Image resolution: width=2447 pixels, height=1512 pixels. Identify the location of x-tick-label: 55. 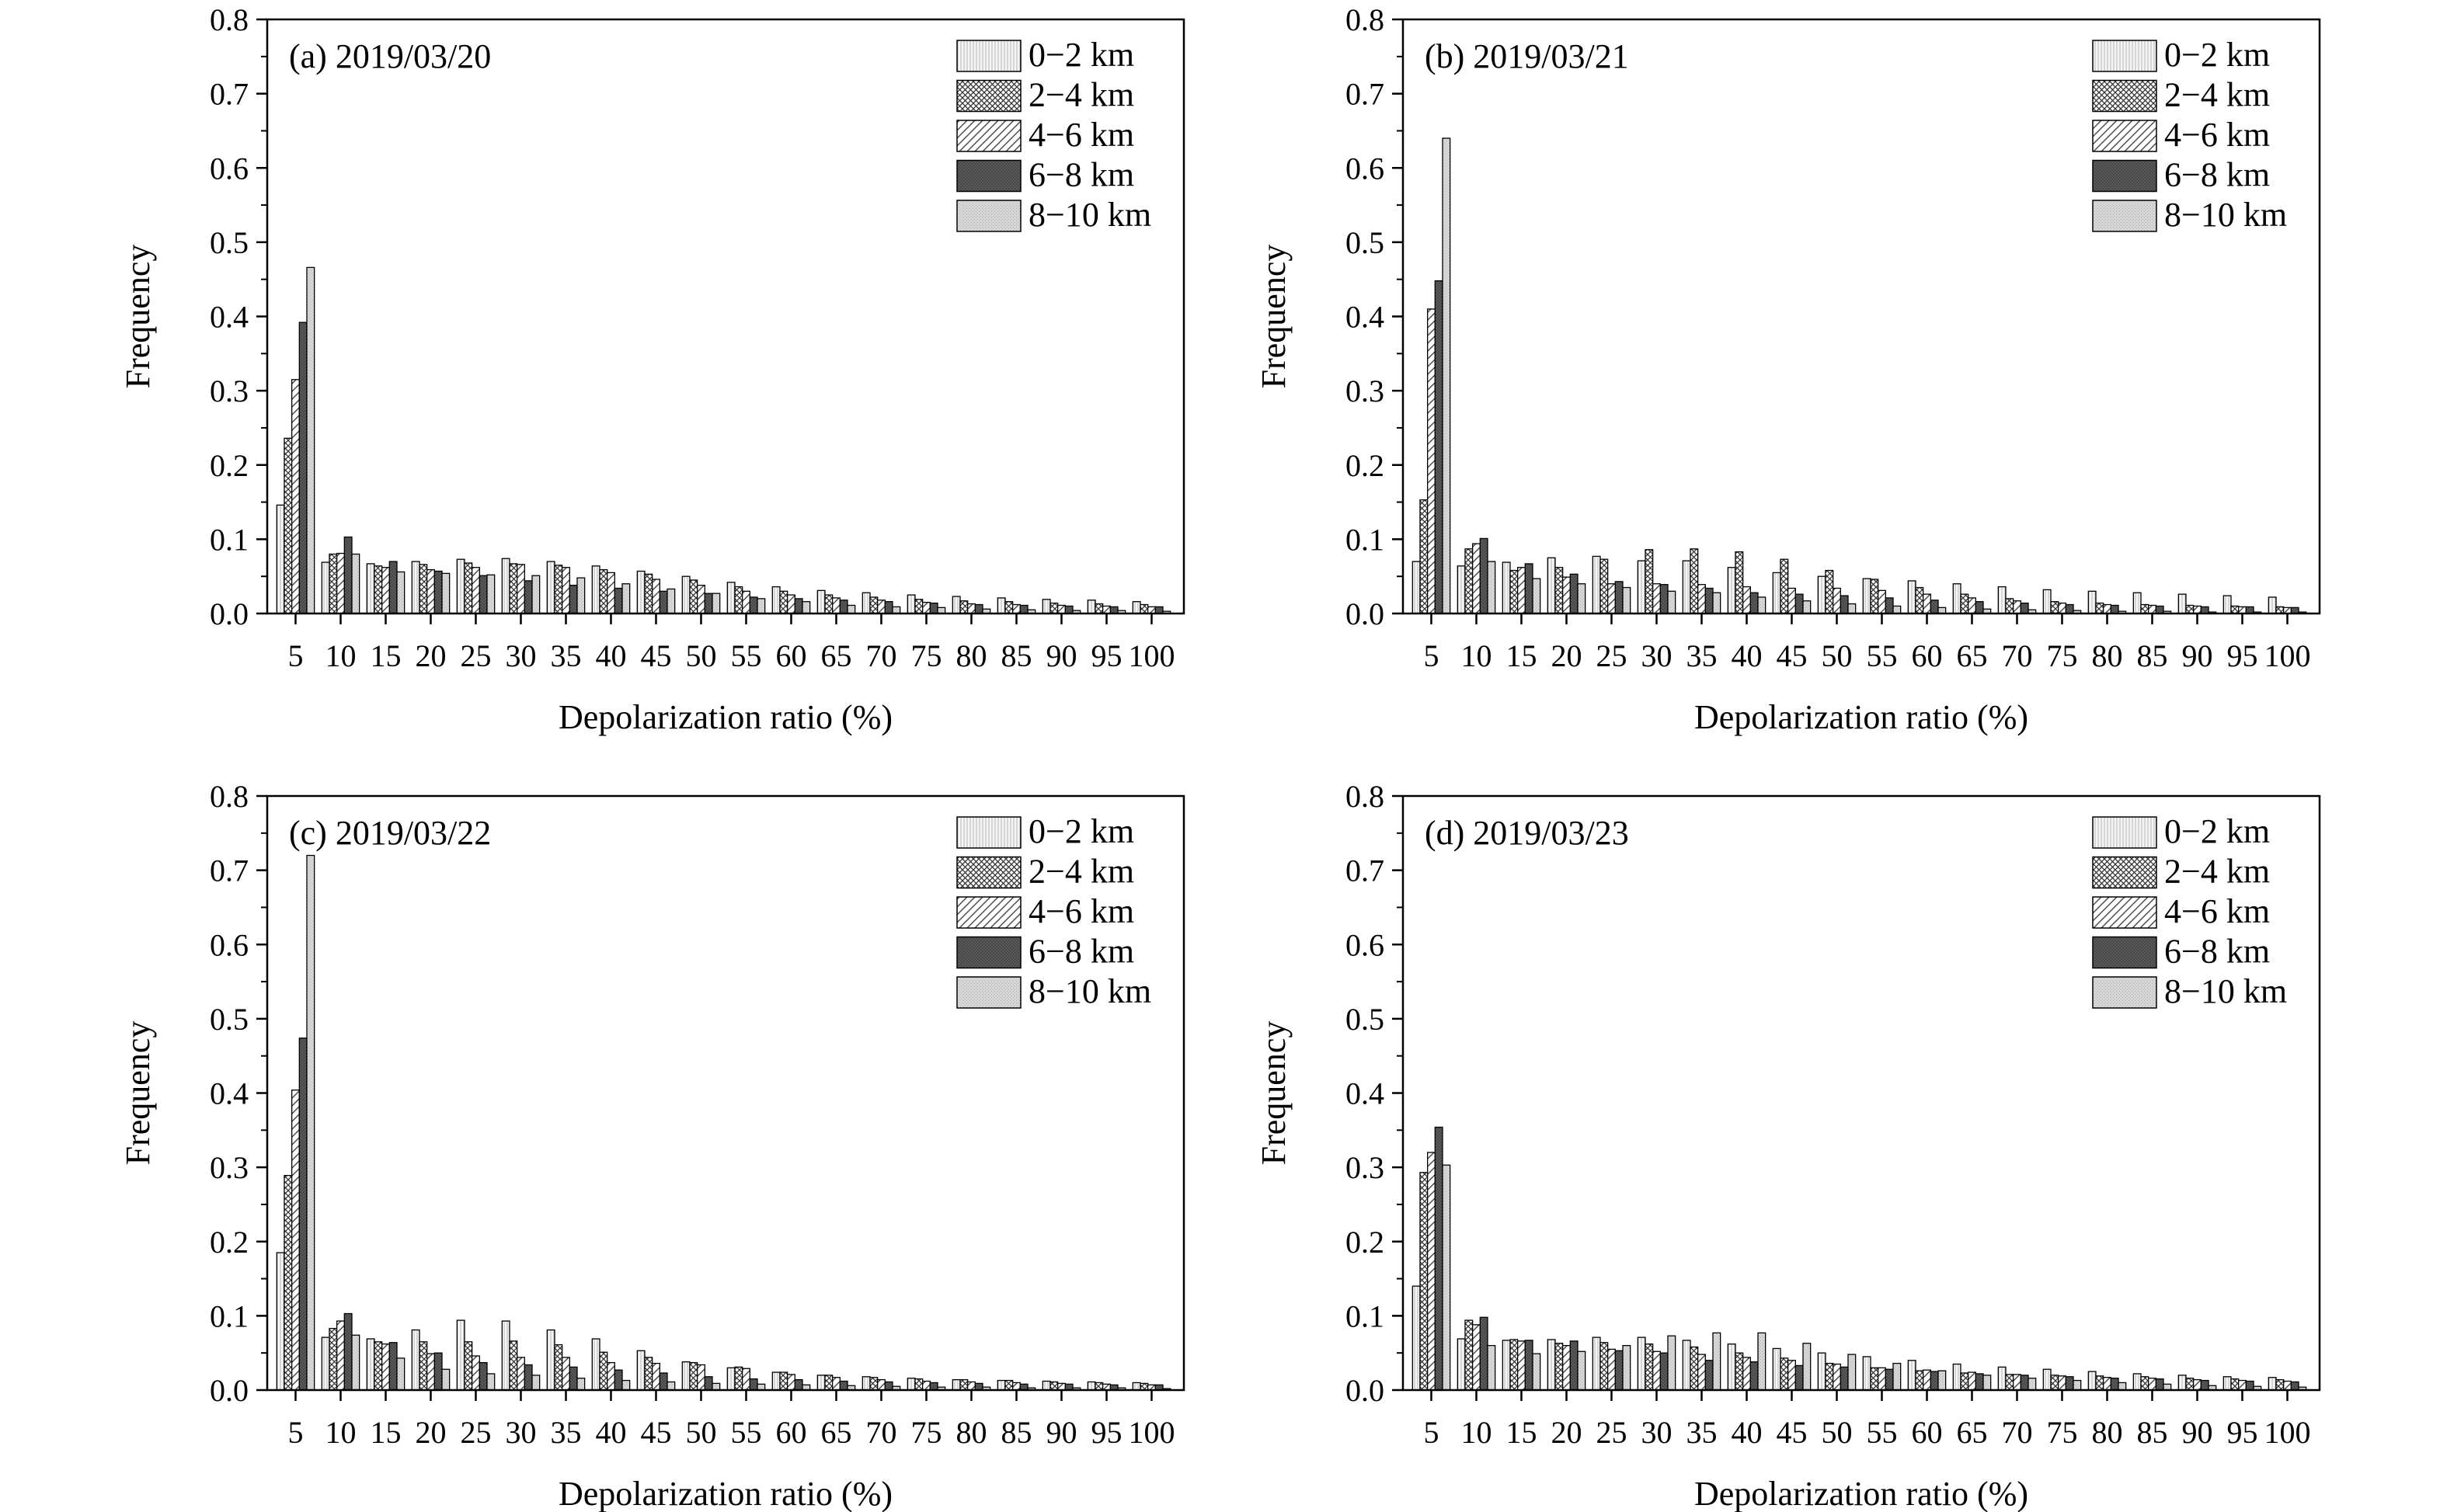
(746, 1432).